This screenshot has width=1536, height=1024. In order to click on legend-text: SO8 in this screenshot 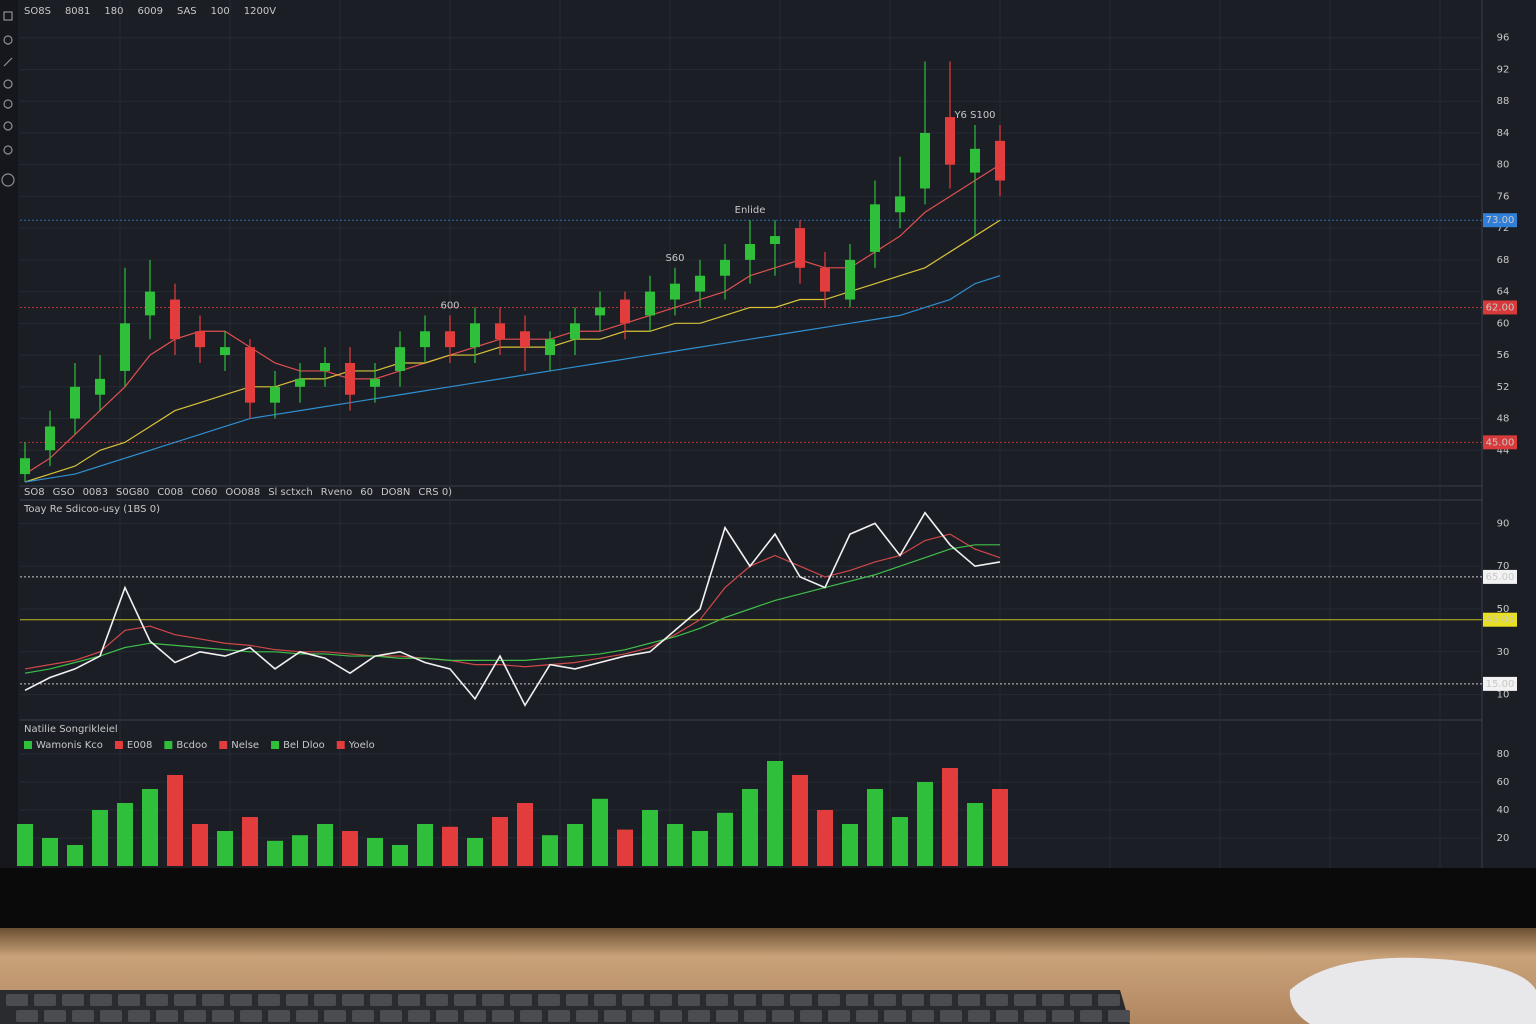, I will do `click(34, 492)`.